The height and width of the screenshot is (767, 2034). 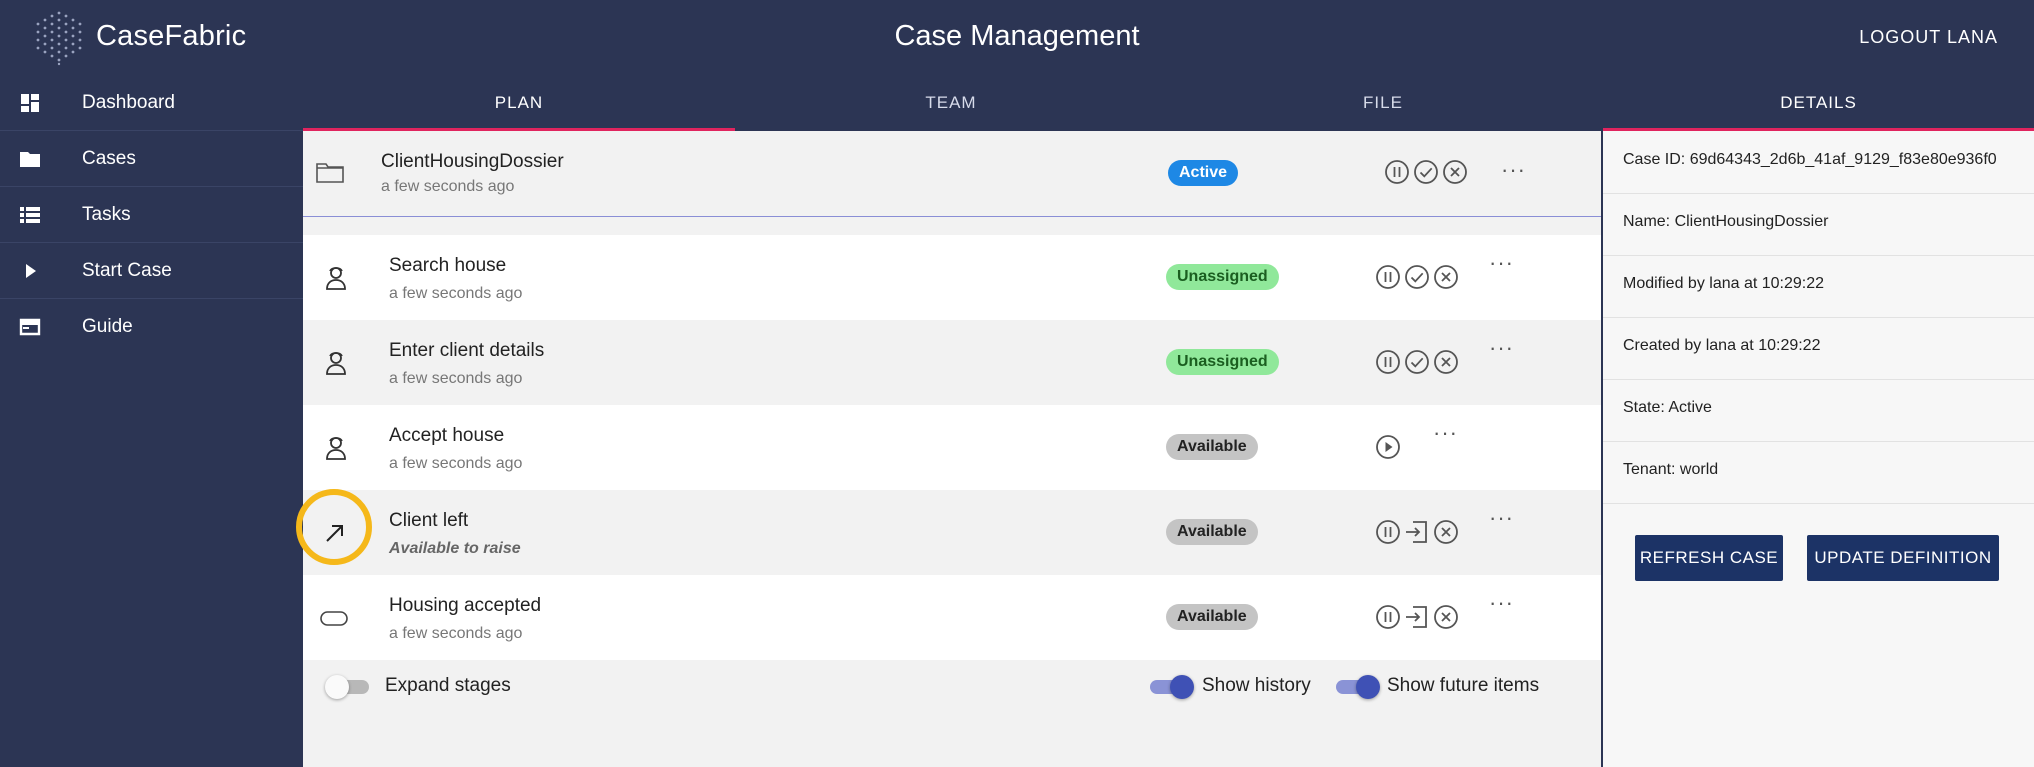 I want to click on logout-button: LOGOUT LANA, so click(x=1928, y=37).